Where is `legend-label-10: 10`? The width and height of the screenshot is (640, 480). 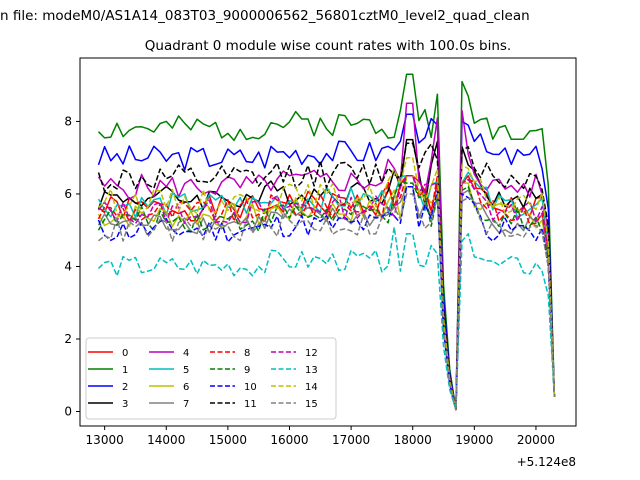
legend-label-10: 10 is located at coordinates (250, 387).